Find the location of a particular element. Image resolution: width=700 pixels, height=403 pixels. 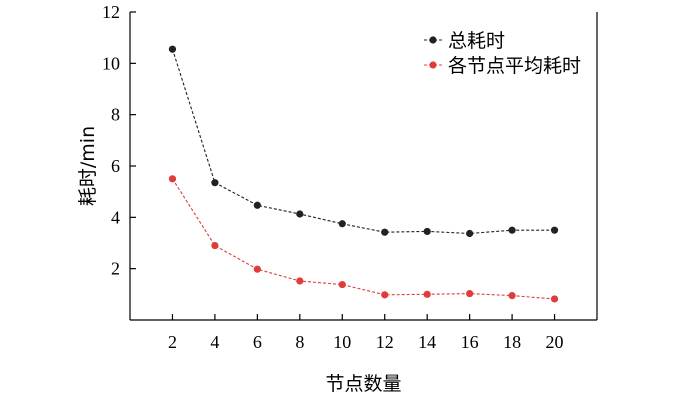

x-tick-label: 12 is located at coordinates (385, 342).